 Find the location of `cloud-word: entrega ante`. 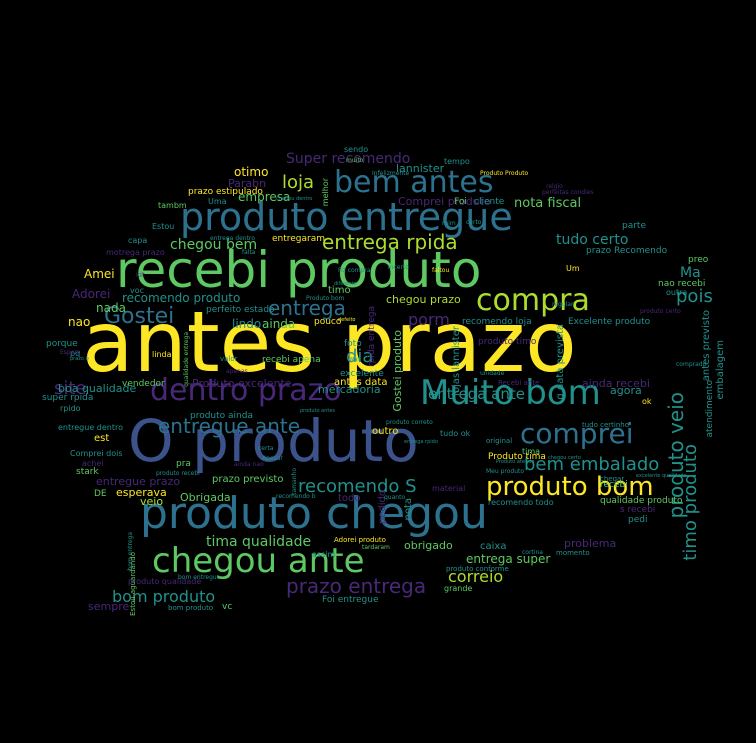

cloud-word: entrega ante is located at coordinates (476, 394).